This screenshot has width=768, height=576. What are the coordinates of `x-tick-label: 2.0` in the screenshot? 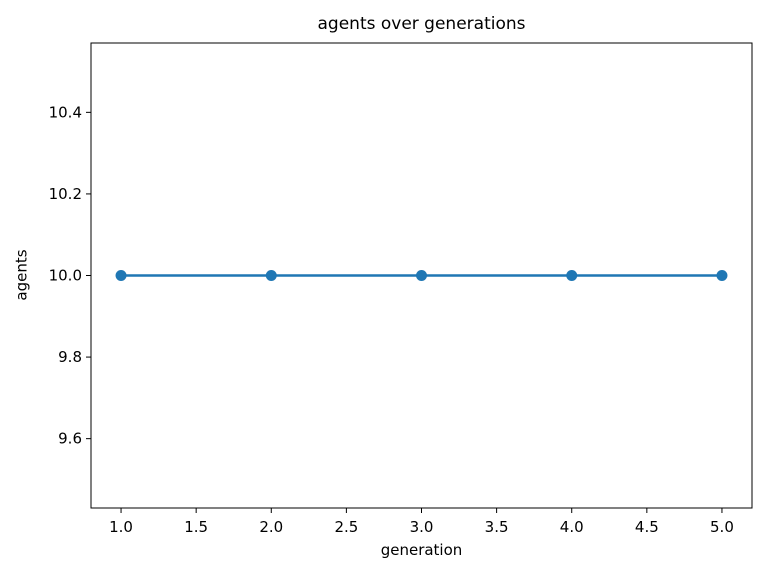 It's located at (271, 527).